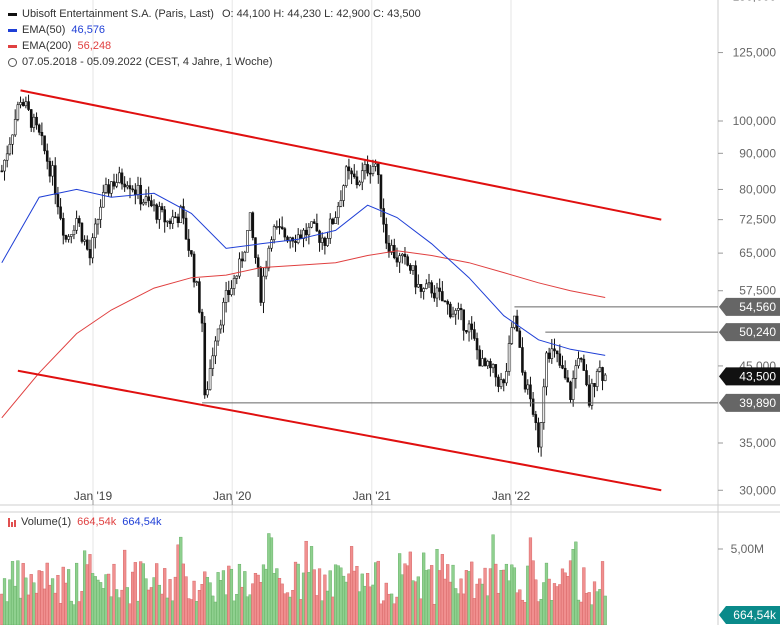 The height and width of the screenshot is (630, 780). I want to click on ema200-label: EMA(200), so click(47, 46).